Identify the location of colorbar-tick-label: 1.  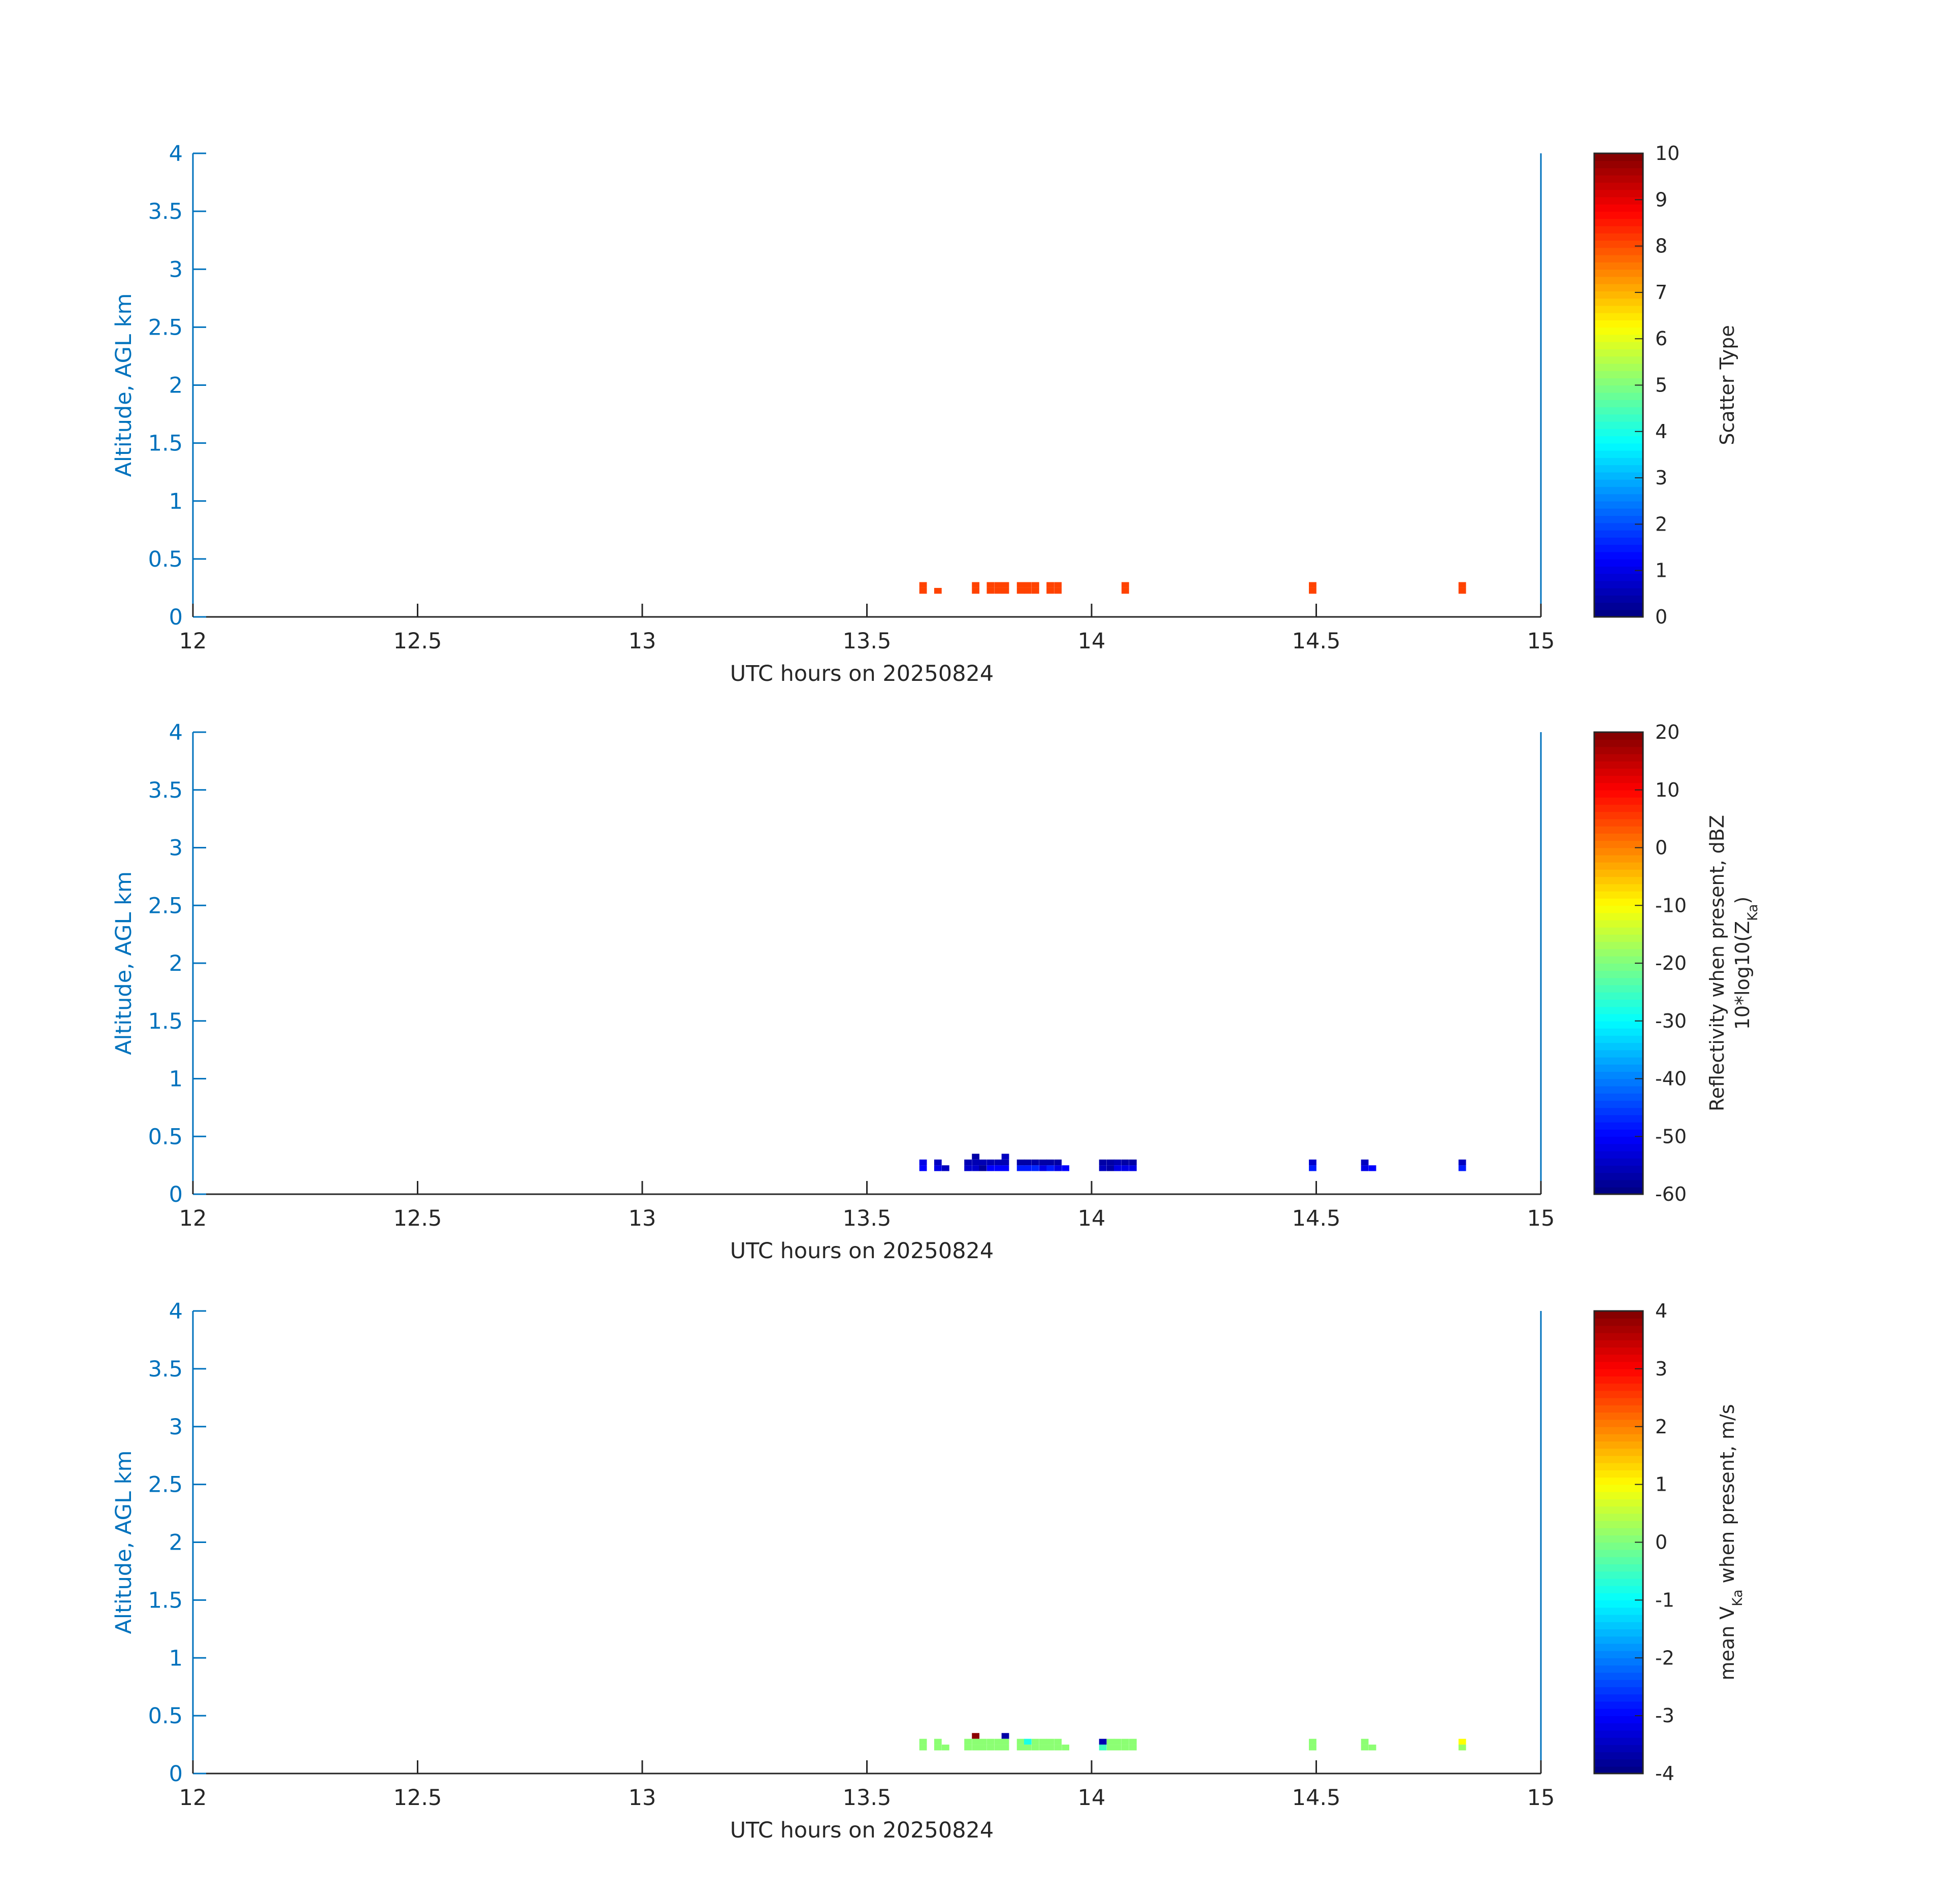
(1661, 571).